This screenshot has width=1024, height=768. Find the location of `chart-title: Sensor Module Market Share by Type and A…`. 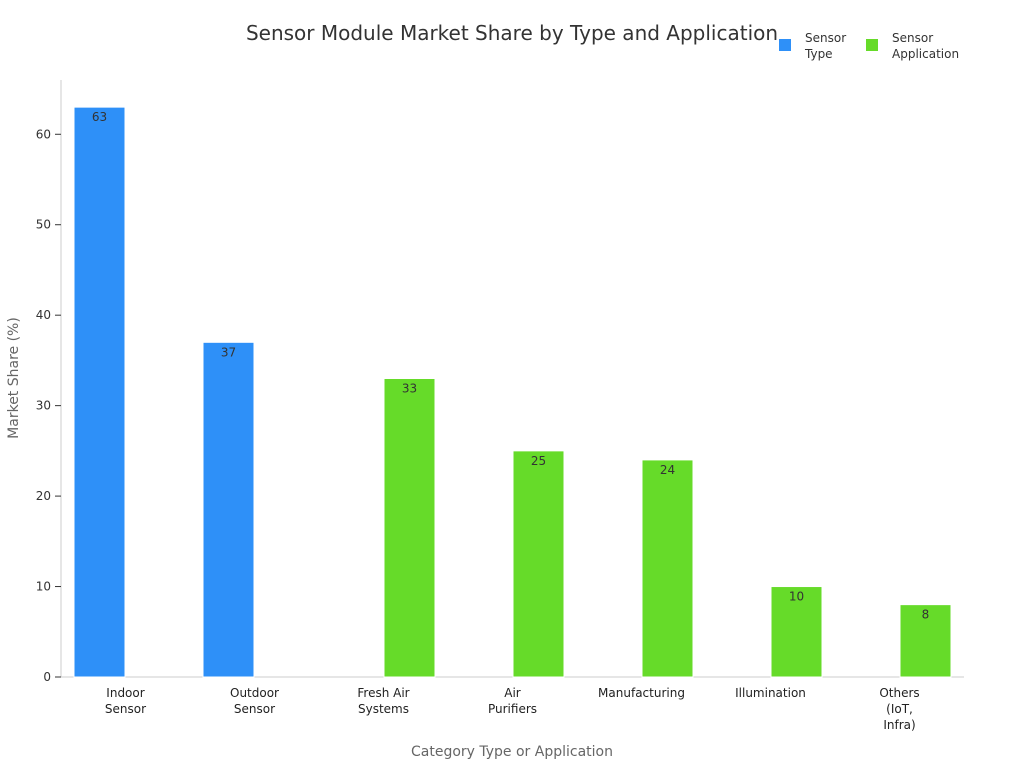

chart-title: Sensor Module Market Share by Type and A… is located at coordinates (512, 33).